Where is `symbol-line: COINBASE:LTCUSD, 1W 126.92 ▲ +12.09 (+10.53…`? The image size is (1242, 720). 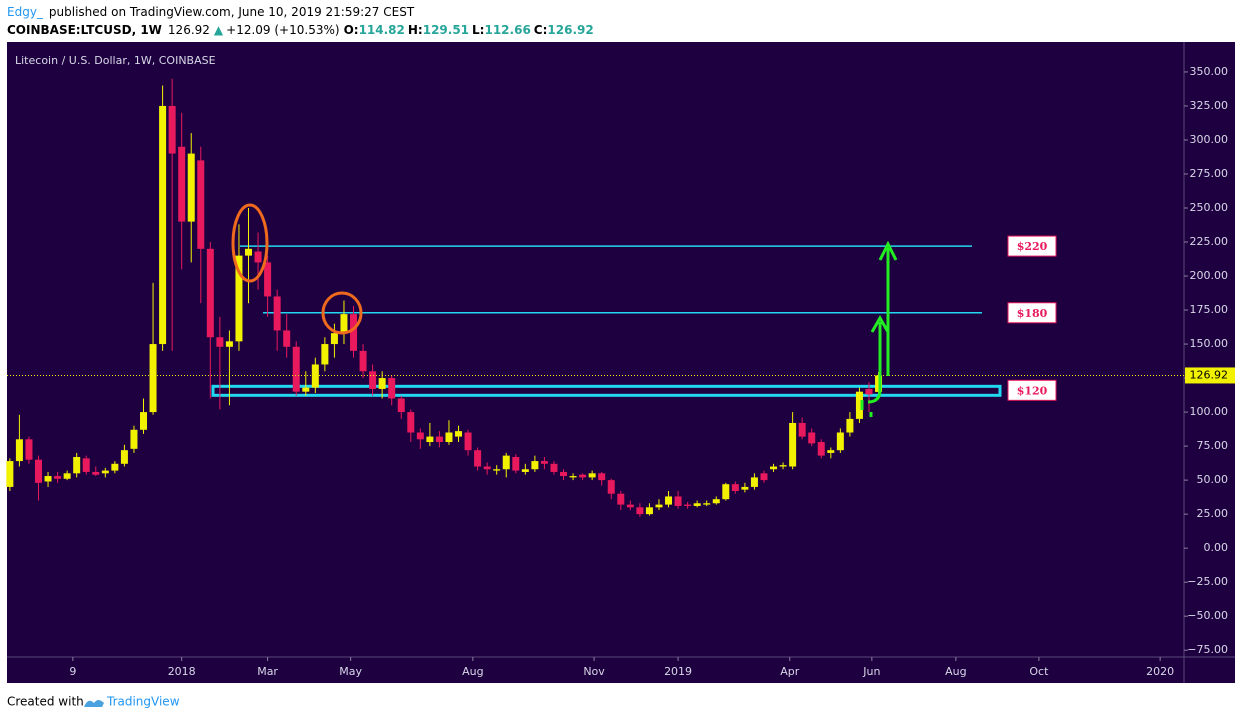 symbol-line: COINBASE:LTCUSD, 1W 126.92 ▲ +12.09 (+10.53… is located at coordinates (300, 30).